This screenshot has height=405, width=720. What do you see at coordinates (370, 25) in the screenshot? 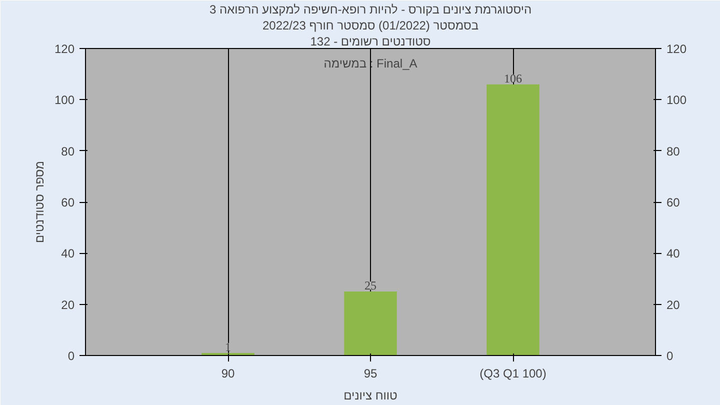
I see `chart-subtitle: בסמסטר (01/2022) סמסטר חורף 2022/23` at bounding box center [370, 25].